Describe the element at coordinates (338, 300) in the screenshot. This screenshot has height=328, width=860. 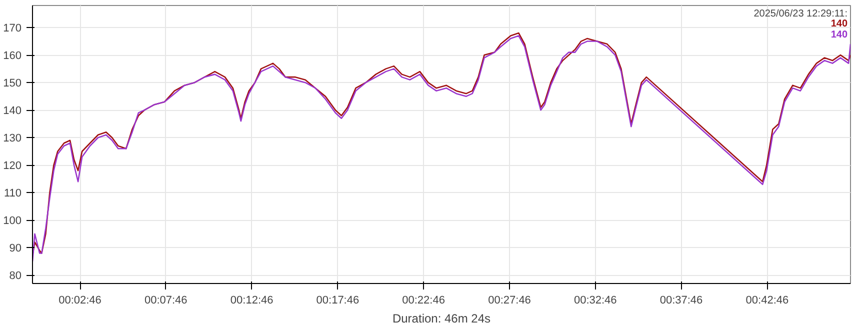
I see `x-tick-label: 00:17:46` at that location.